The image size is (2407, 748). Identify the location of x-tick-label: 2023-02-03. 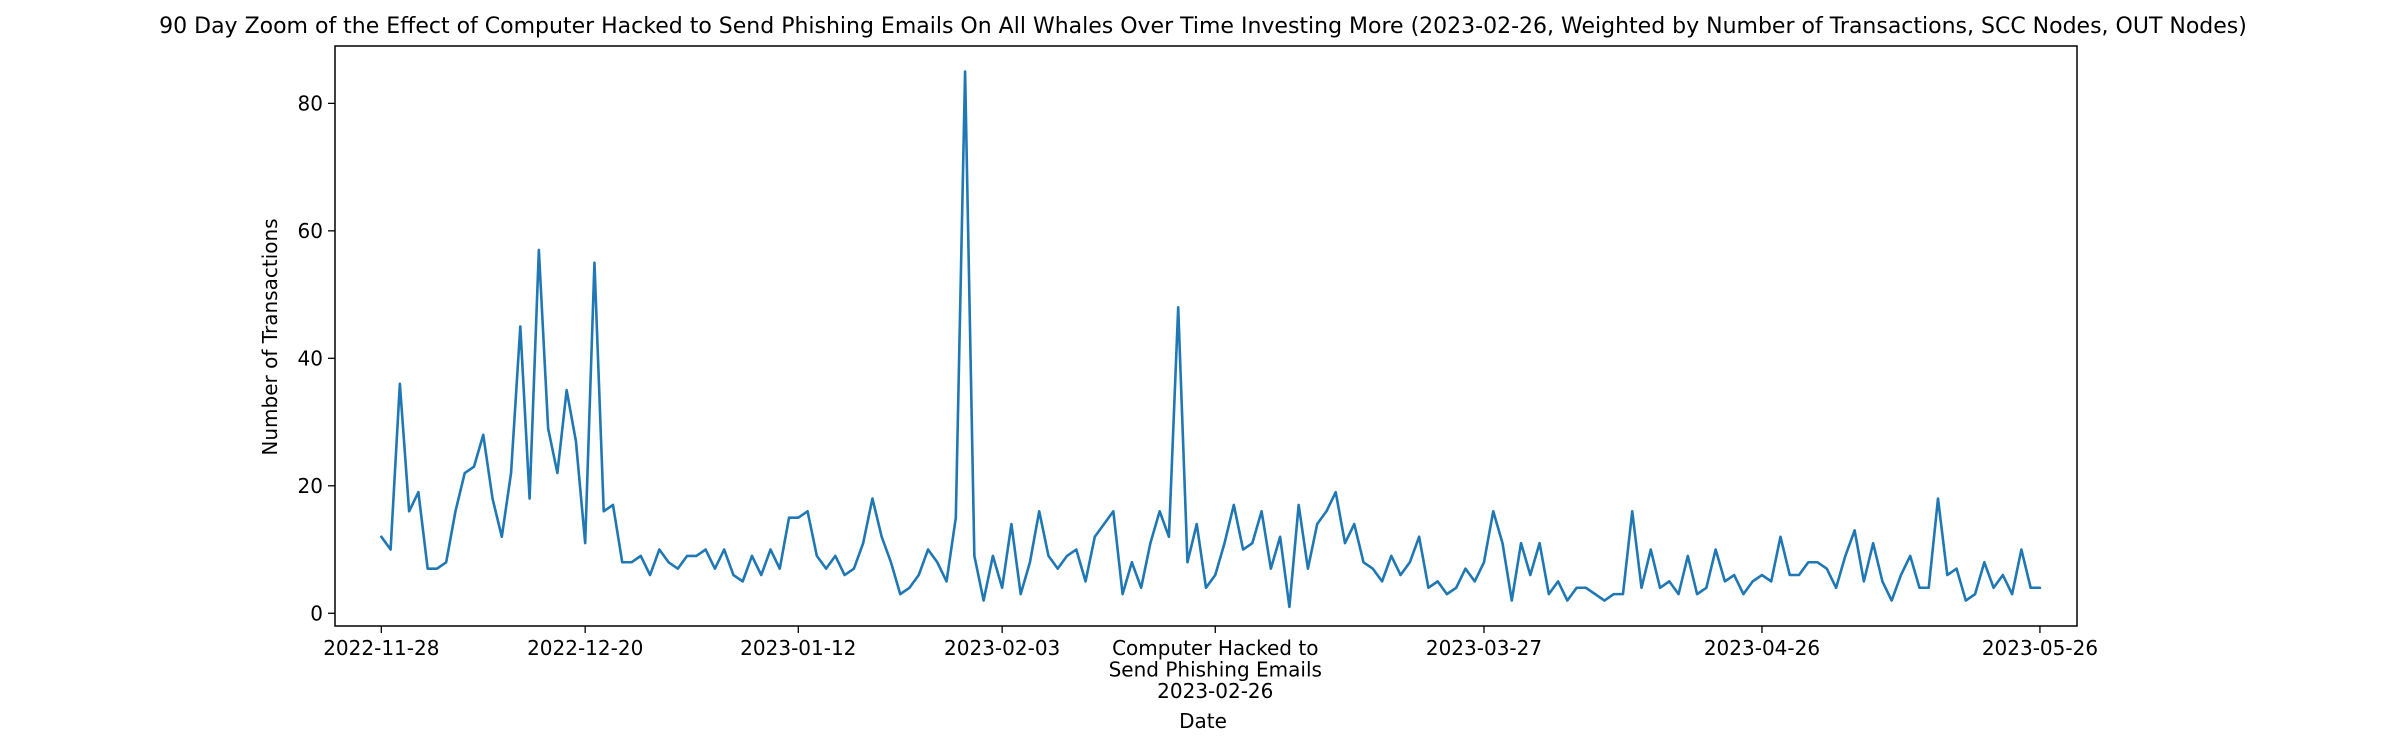
(1002, 648).